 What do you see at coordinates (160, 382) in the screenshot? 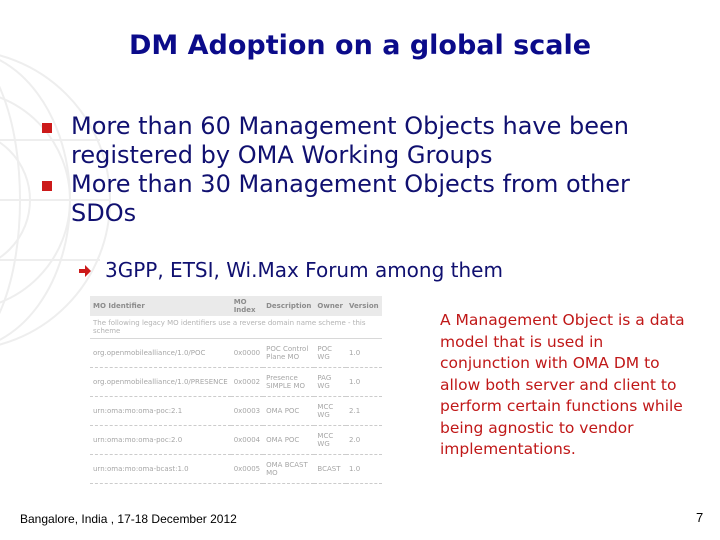
I see `table-cell: org.openmobilealliance/1.0/PRESENCE` at bounding box center [160, 382].